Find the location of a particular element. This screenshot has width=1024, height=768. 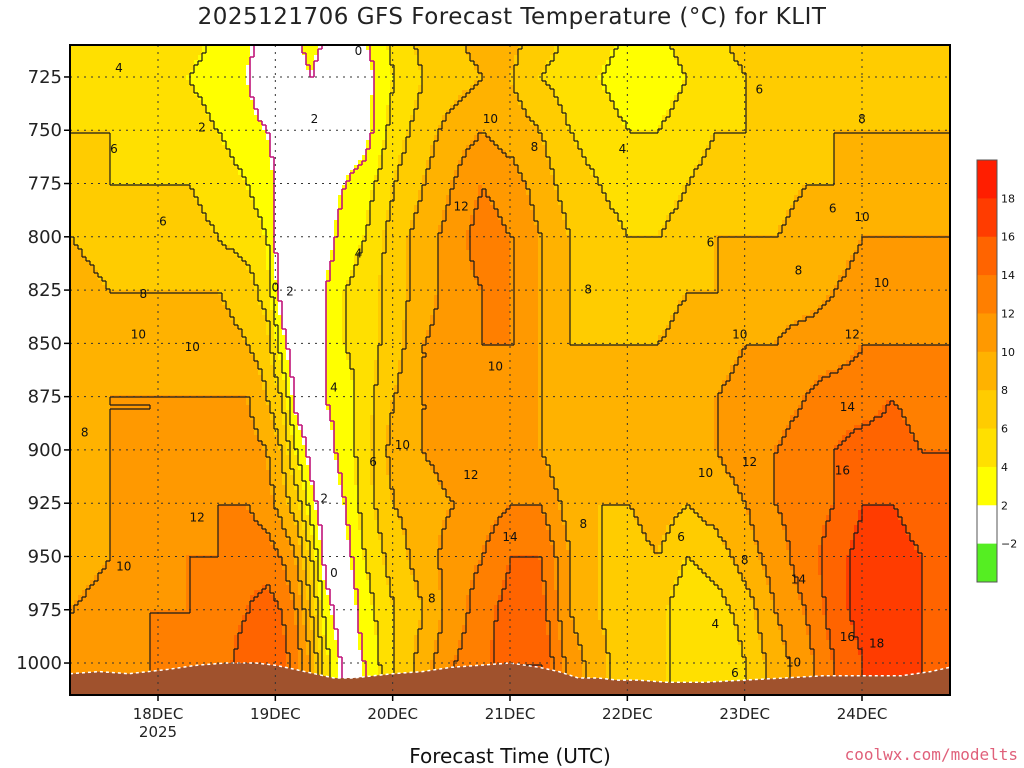

temp-cell-run-1905 is located at coordinates (564, 603).